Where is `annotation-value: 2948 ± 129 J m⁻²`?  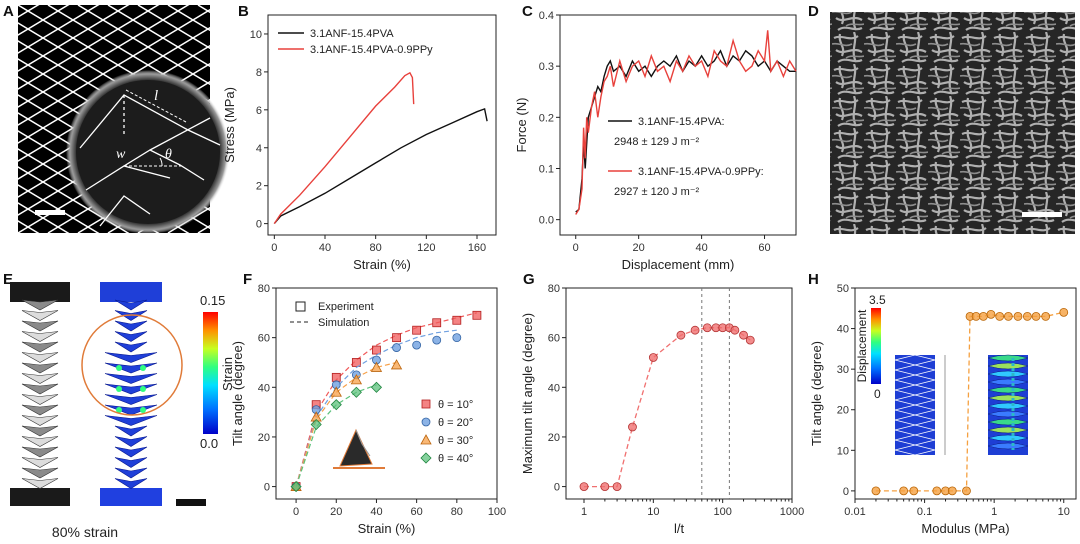
annotation-value: 2948 ± 129 J m⁻² is located at coordinates (657, 142).